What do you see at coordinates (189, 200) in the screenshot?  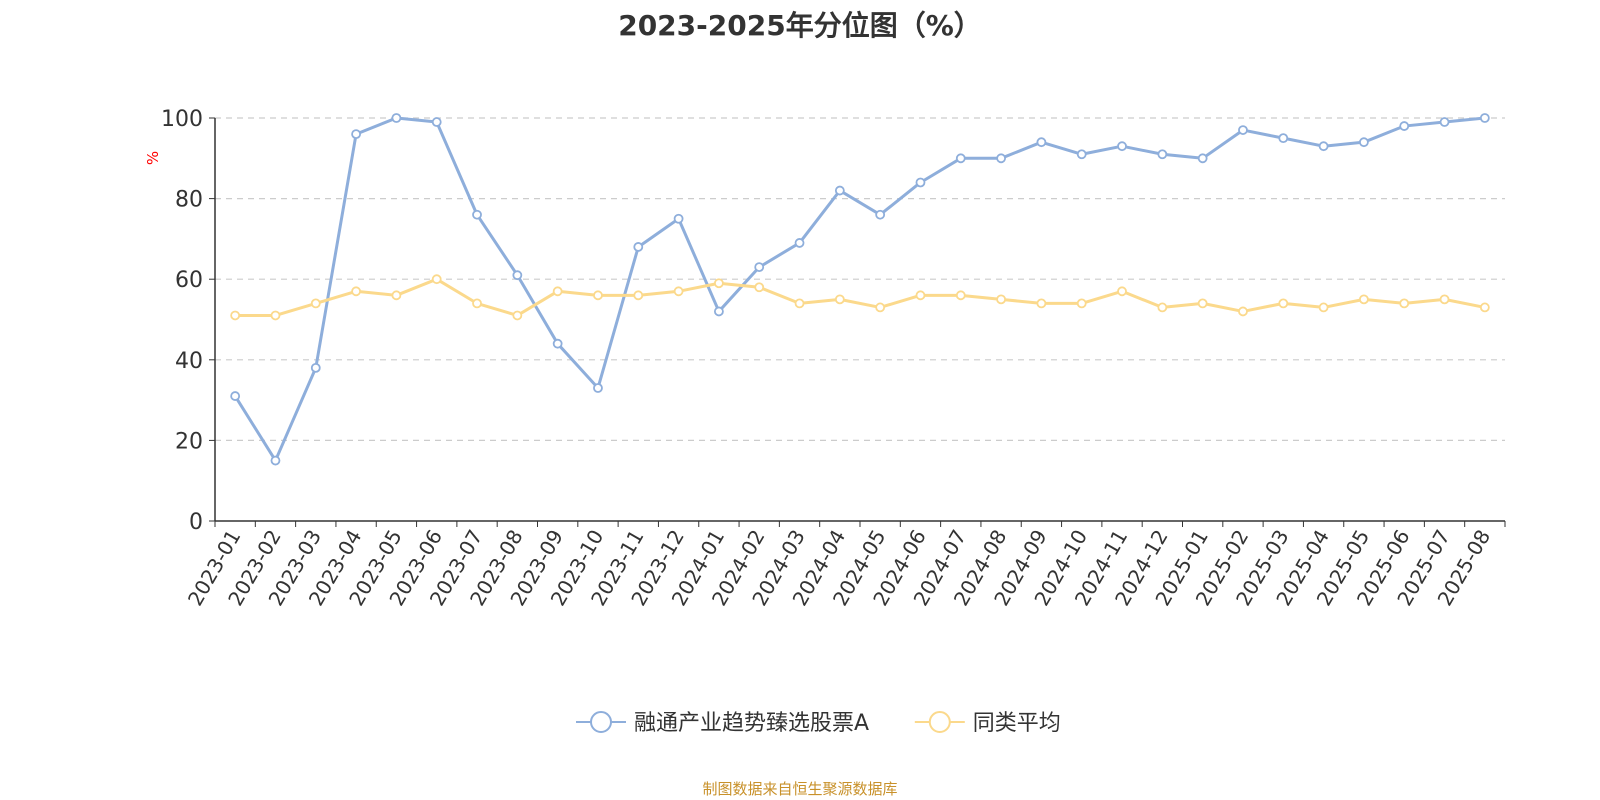 I see `y-tick-label: 80` at bounding box center [189, 200].